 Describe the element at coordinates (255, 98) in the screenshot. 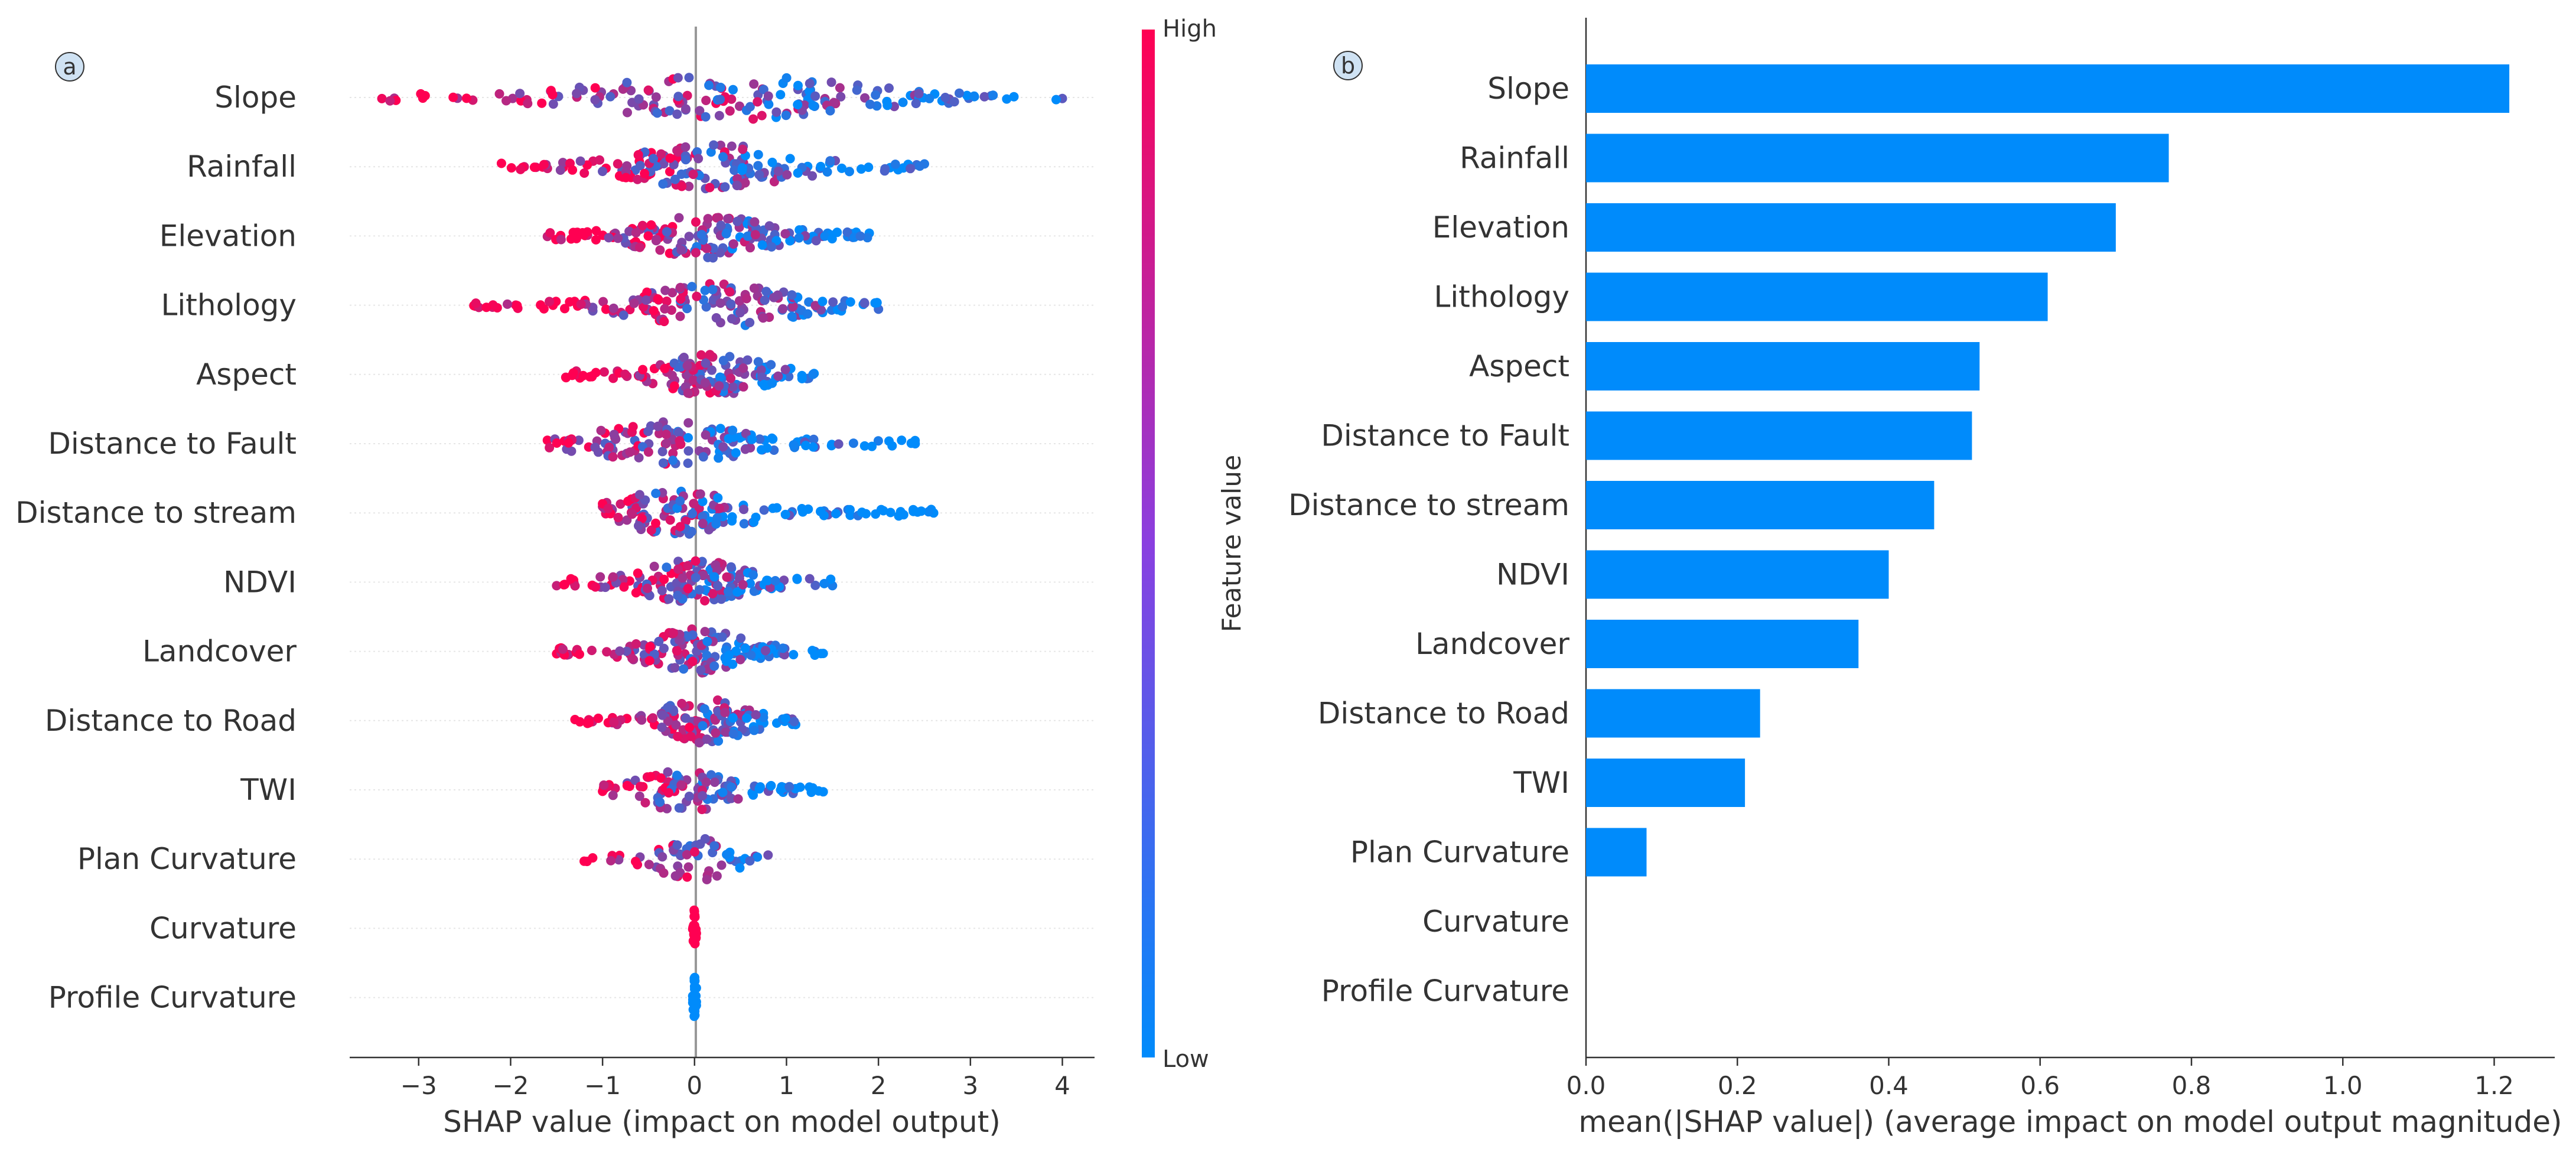

I see `panel-a-feature-label: Slope` at that location.